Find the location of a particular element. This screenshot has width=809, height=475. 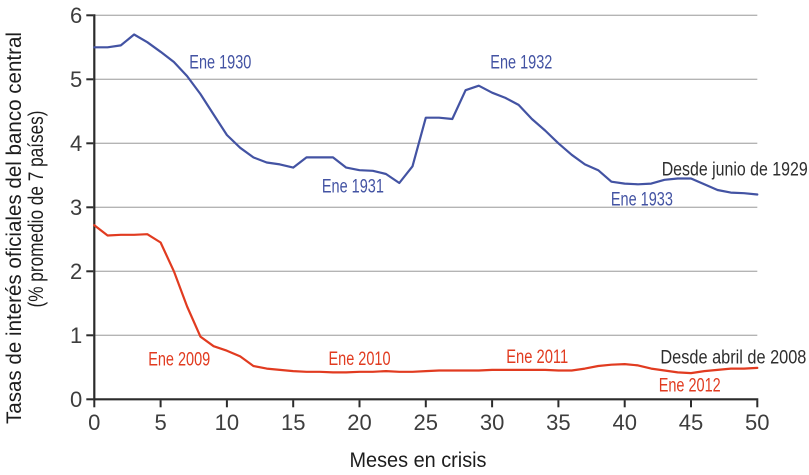

x-axis-title: Meses en crisis is located at coordinates (418, 460).